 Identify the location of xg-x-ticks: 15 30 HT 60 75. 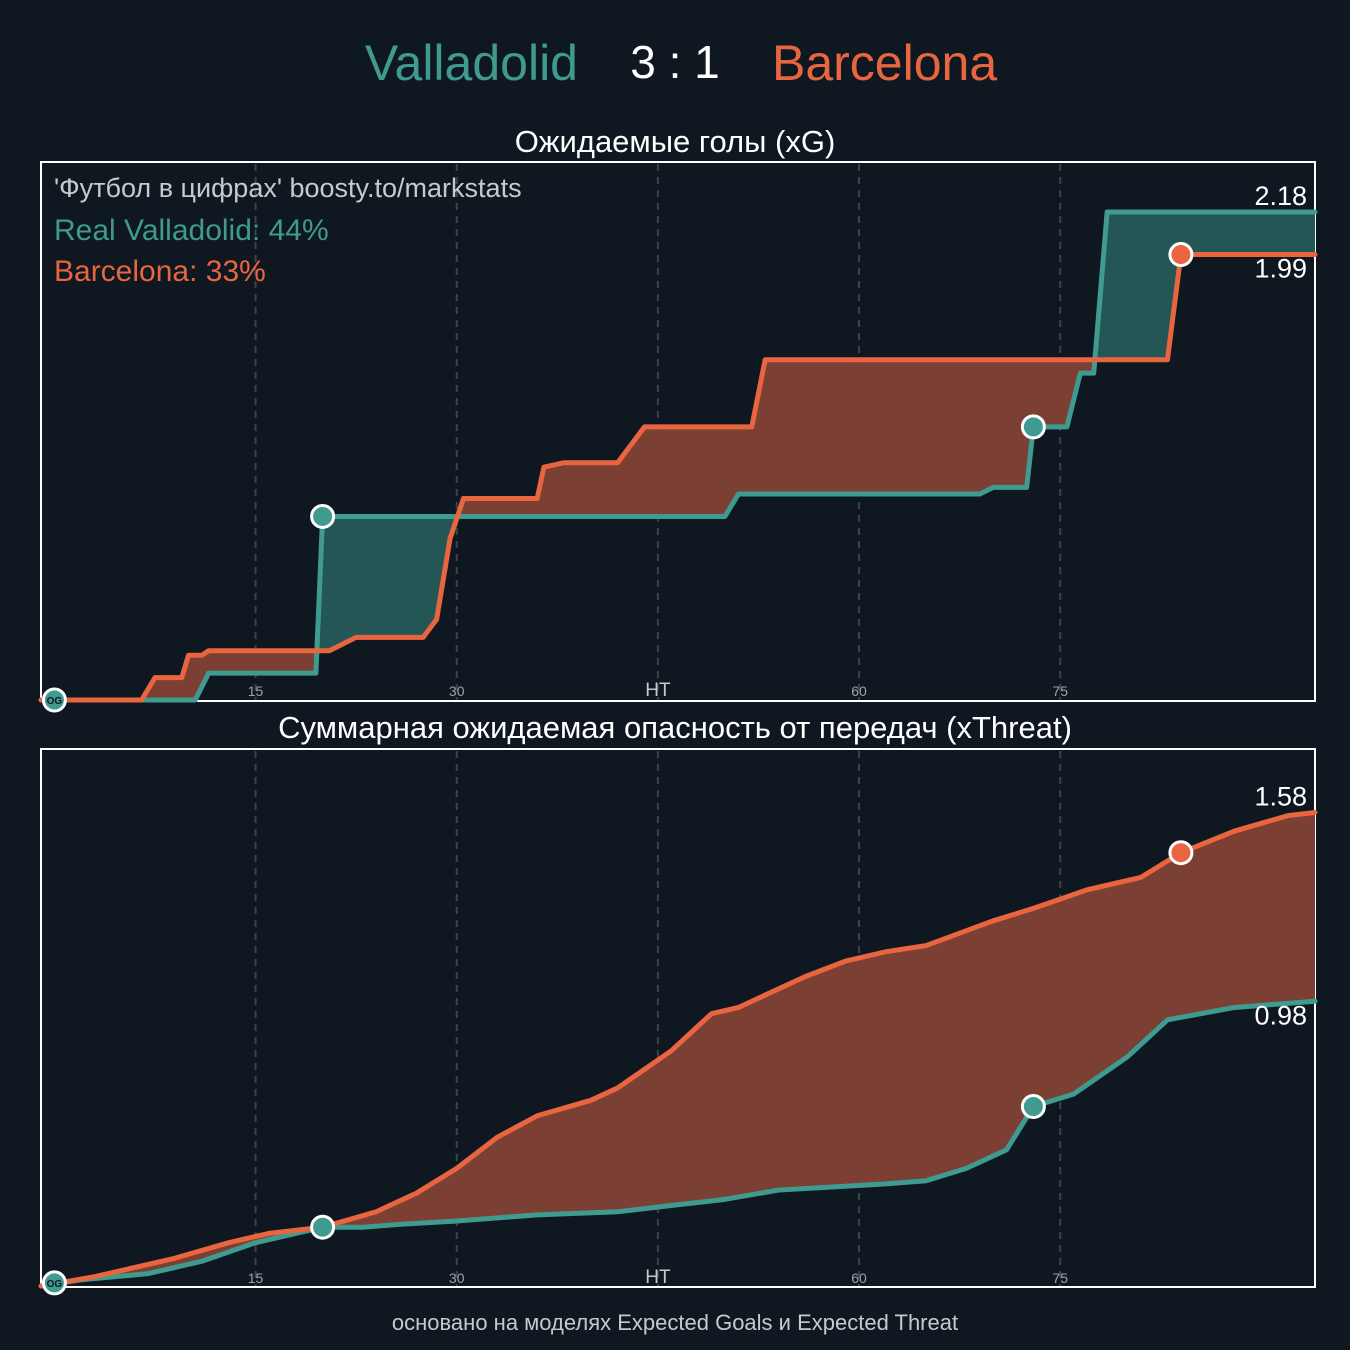
(658, 690).